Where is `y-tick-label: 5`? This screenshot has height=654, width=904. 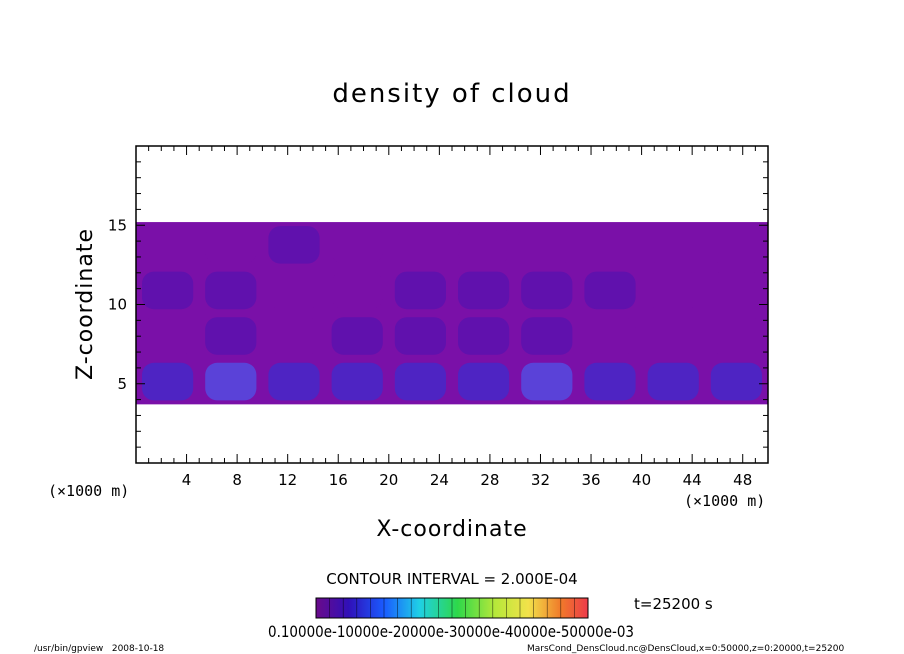
y-tick-label: 5 is located at coordinates (122, 384).